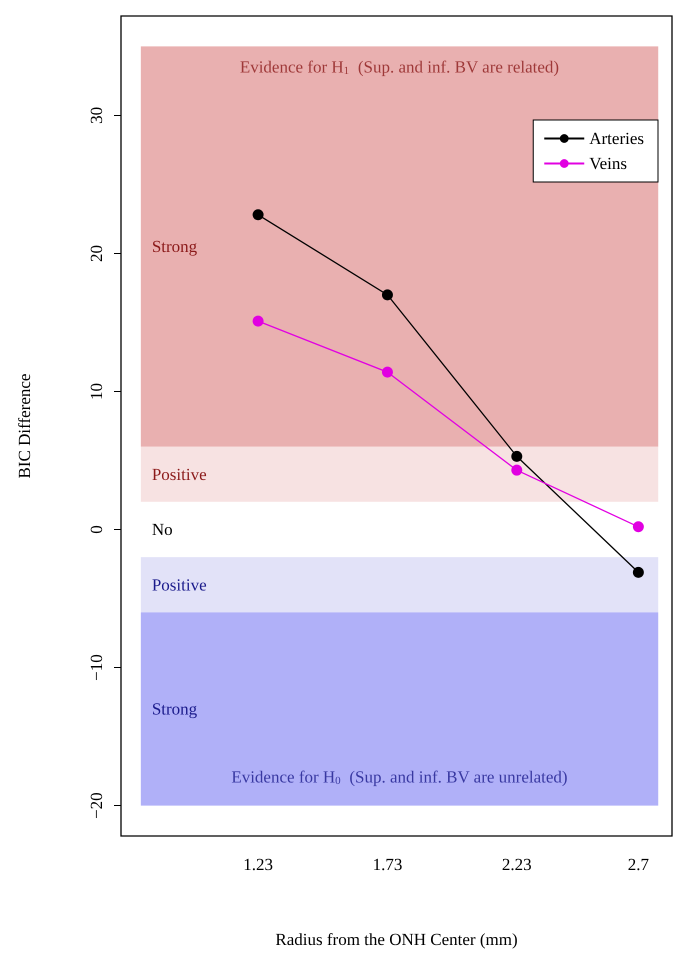  I want to click on y-tick-label: 30, so click(96, 115).